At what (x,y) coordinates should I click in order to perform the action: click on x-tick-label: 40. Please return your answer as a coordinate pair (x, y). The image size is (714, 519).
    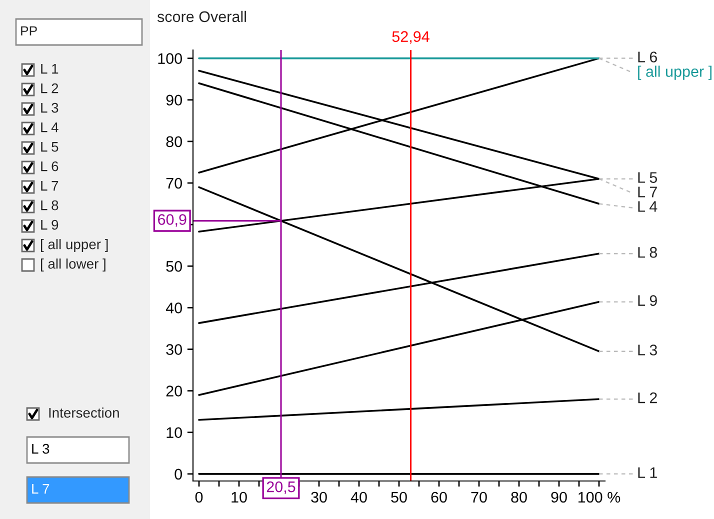
    Looking at the image, I should click on (358, 497).